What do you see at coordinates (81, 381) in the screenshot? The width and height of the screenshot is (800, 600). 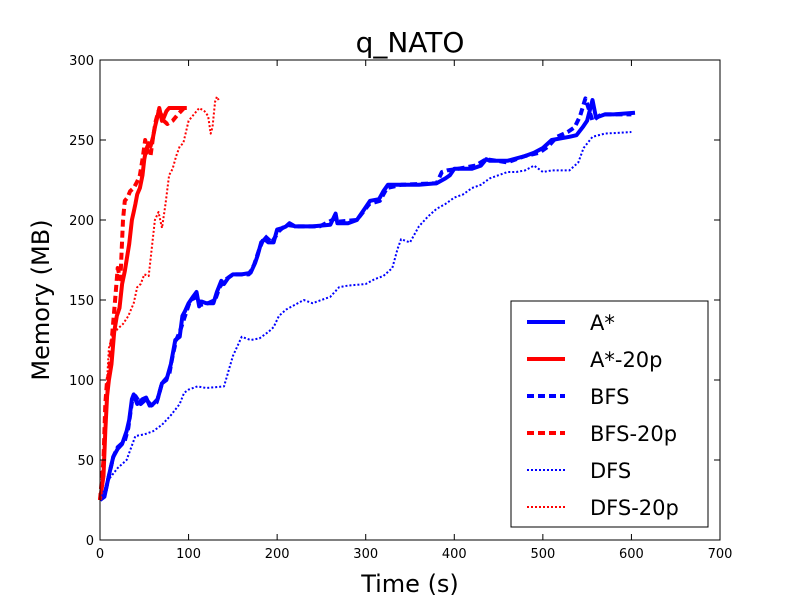 I see `y-tick-label-2: 100` at bounding box center [81, 381].